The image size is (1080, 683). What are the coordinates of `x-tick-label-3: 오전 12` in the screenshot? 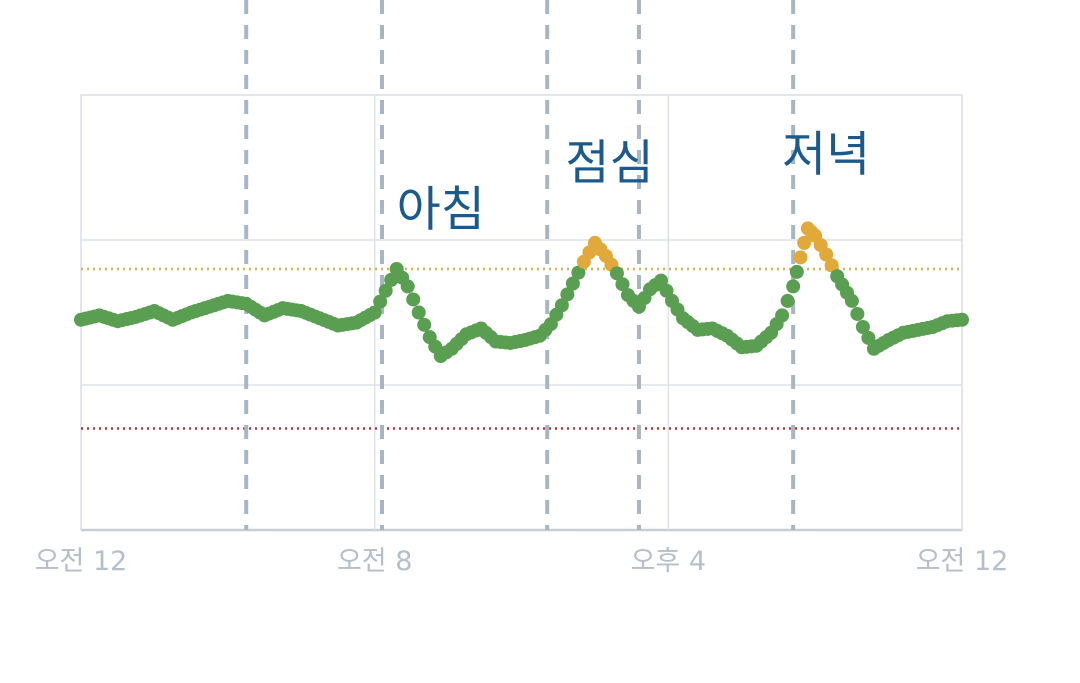 It's located at (962, 561).